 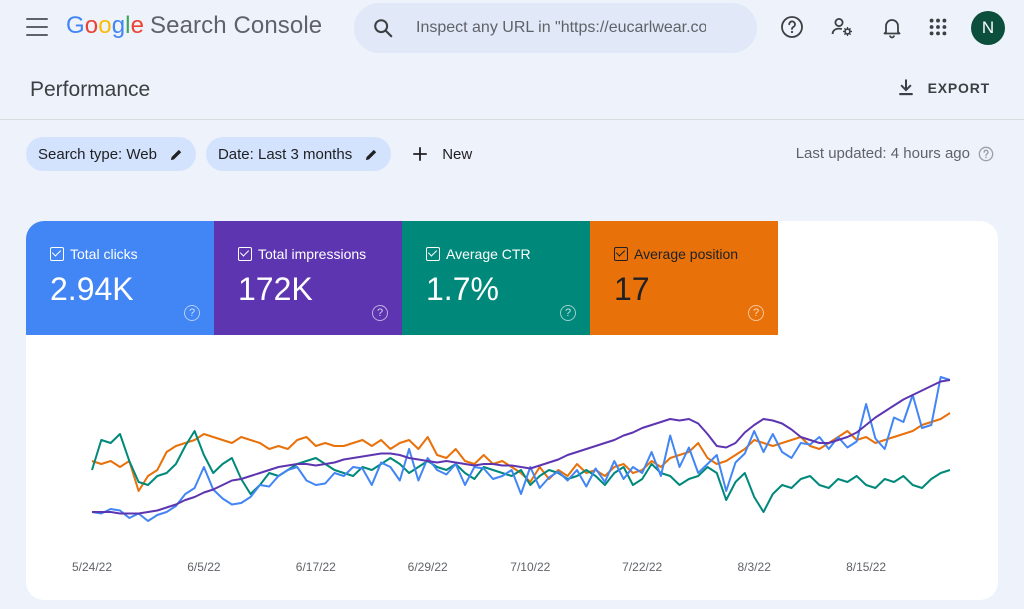 I want to click on notifications-icon, so click(x=892, y=27).